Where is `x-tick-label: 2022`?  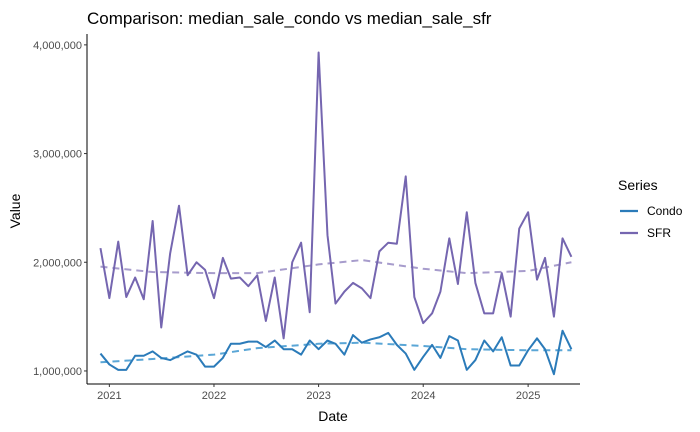
x-tick-label: 2022 is located at coordinates (214, 396).